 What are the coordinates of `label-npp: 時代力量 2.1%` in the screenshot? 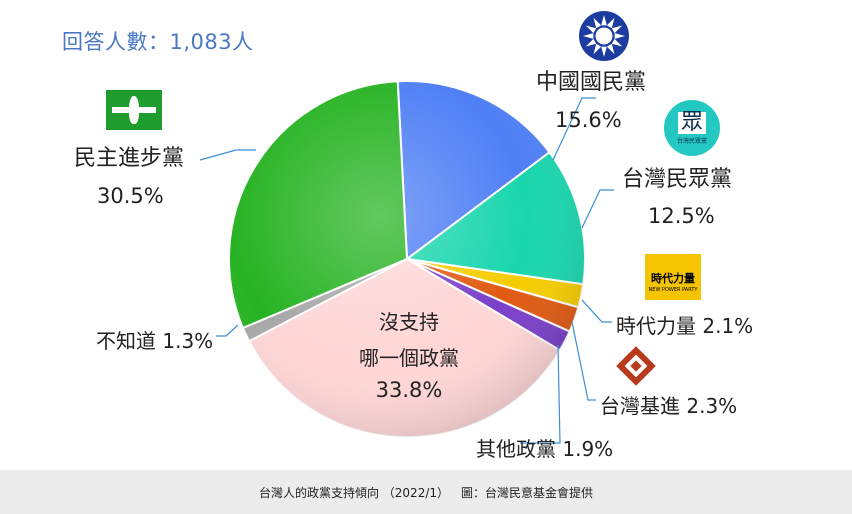 It's located at (685, 326).